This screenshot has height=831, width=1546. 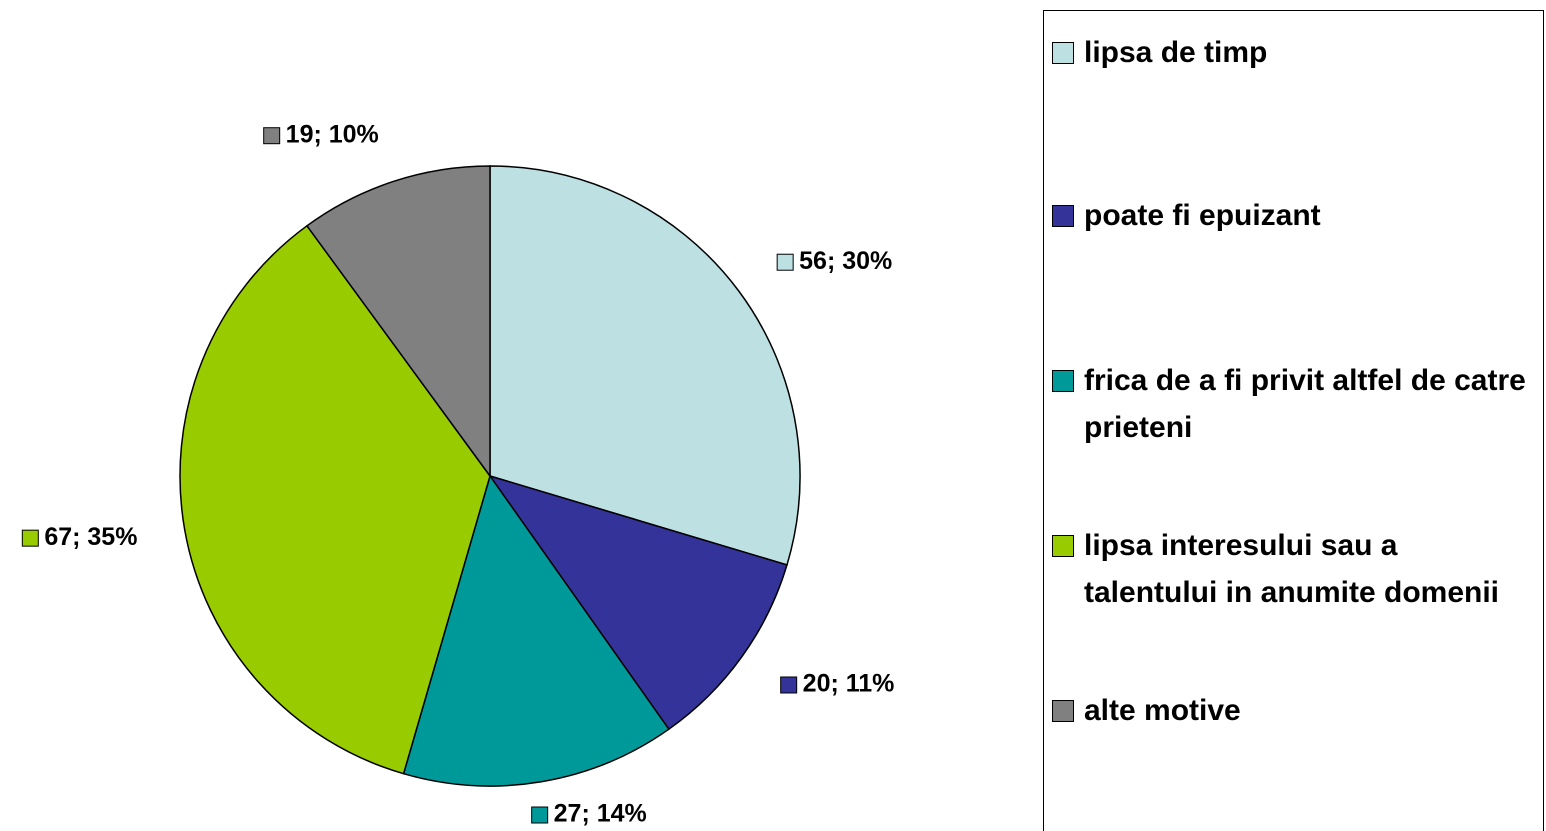 I want to click on legend-label: poate fi epuizant, so click(x=1202, y=215).